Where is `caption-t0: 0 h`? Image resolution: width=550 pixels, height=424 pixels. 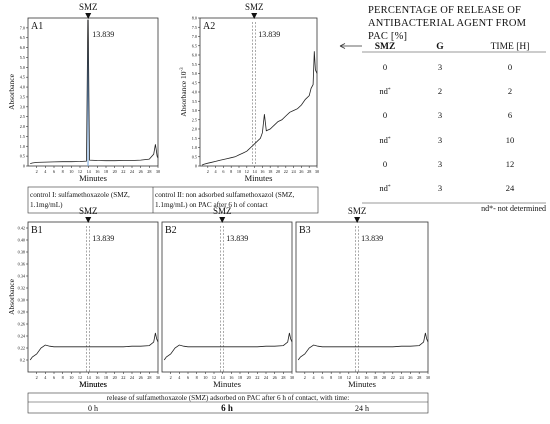 caption-t0: 0 h is located at coordinates (93, 408).